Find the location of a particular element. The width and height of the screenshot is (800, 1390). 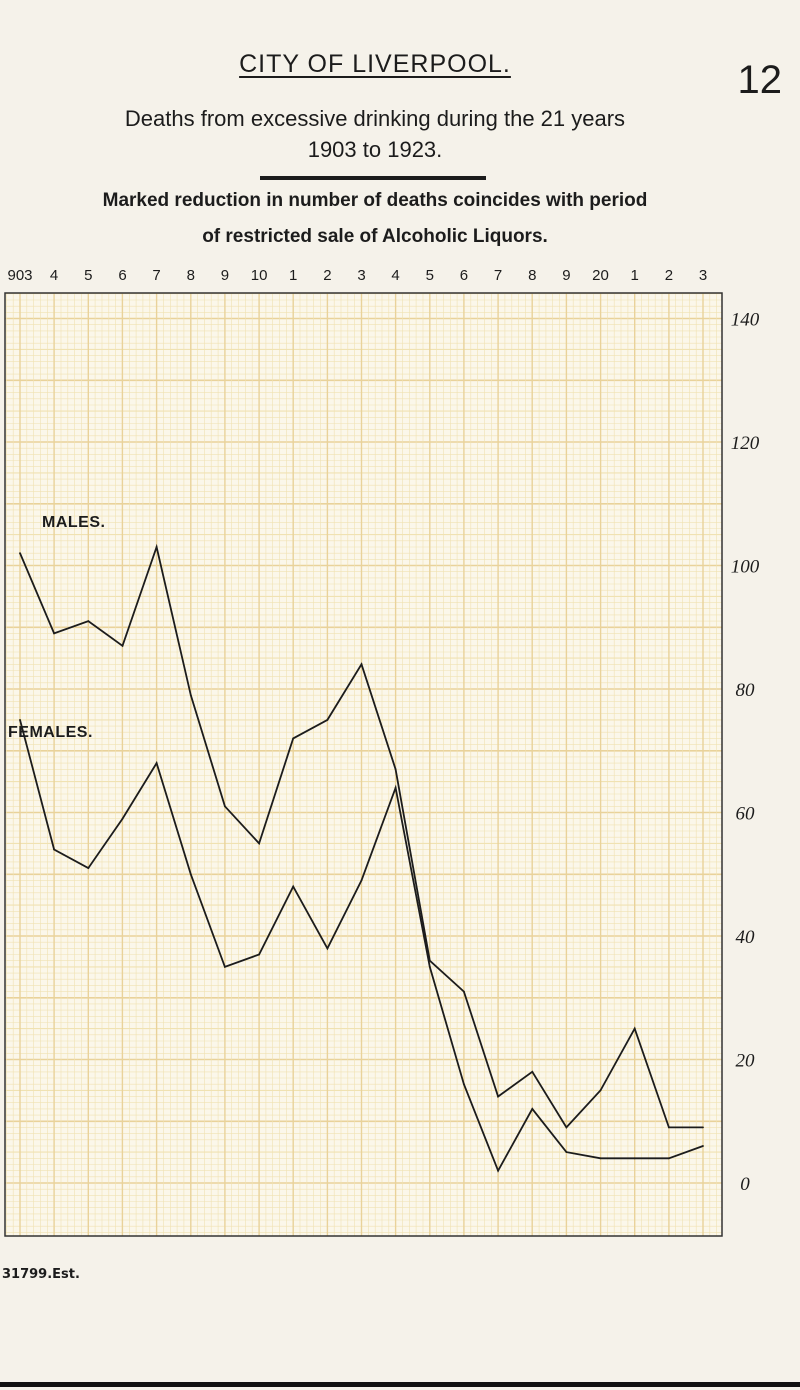

x-tick-label-1919: 9 is located at coordinates (566, 275).